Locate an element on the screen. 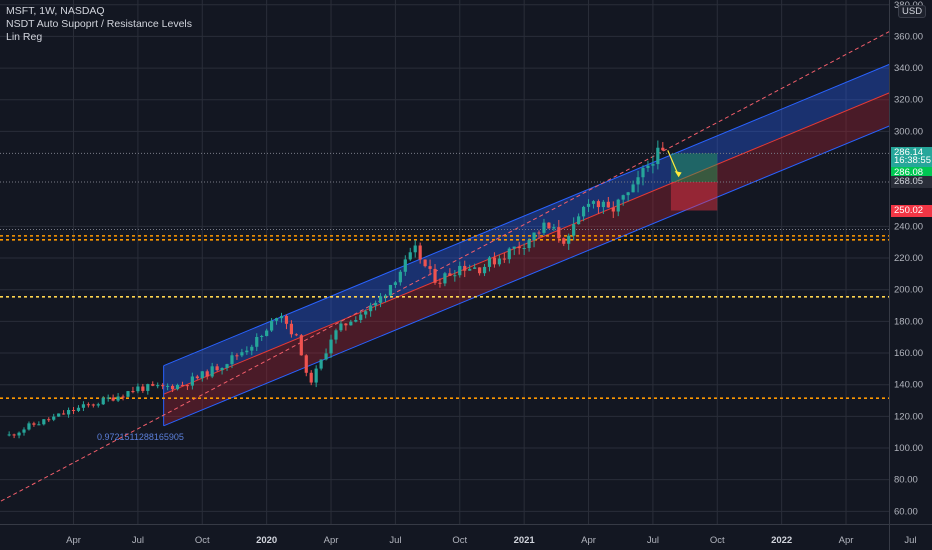  y-tick-label: 100.00 is located at coordinates (908, 448).